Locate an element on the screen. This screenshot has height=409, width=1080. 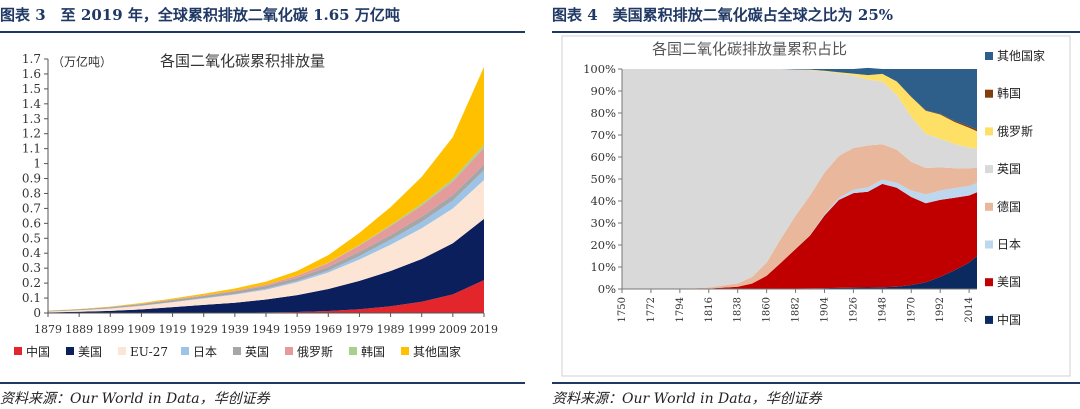
y-tick-label: 0.3 is located at coordinates (31, 268).